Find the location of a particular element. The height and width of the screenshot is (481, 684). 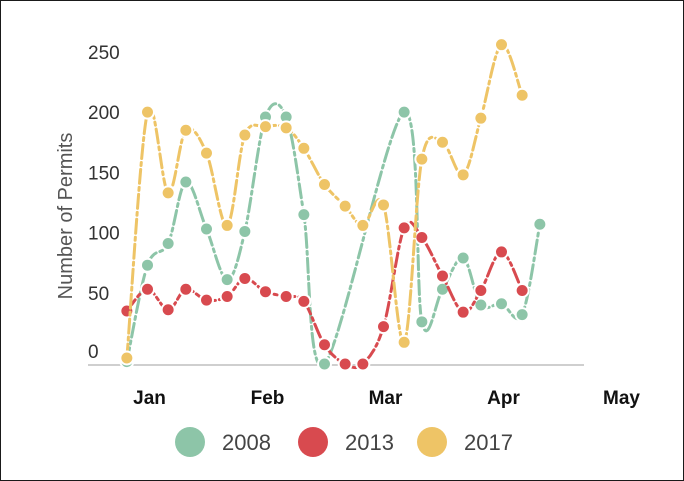

legend-label-2013: 2013 is located at coordinates (369, 442).